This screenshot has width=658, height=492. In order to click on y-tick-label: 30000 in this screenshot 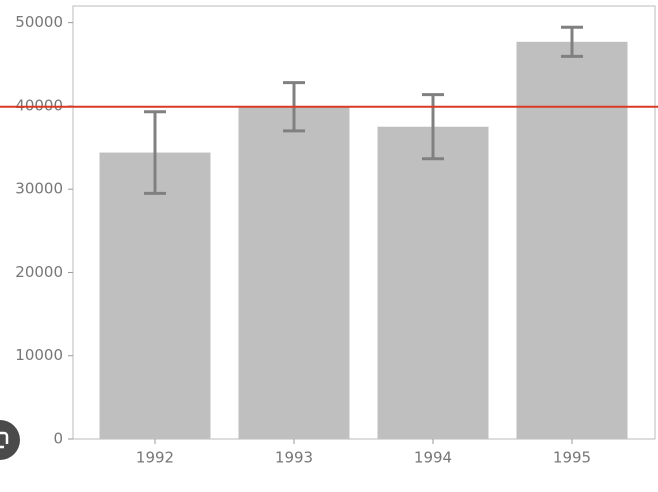, I will do `click(39, 189)`.